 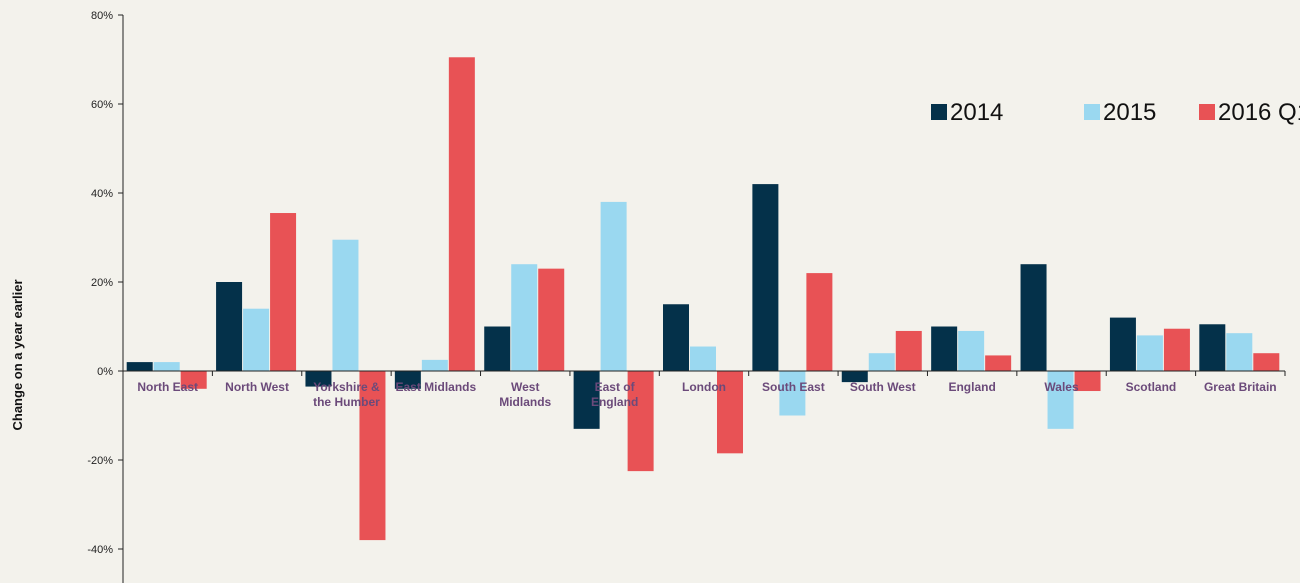 I want to click on category-label: Midlands, so click(x=525, y=402).